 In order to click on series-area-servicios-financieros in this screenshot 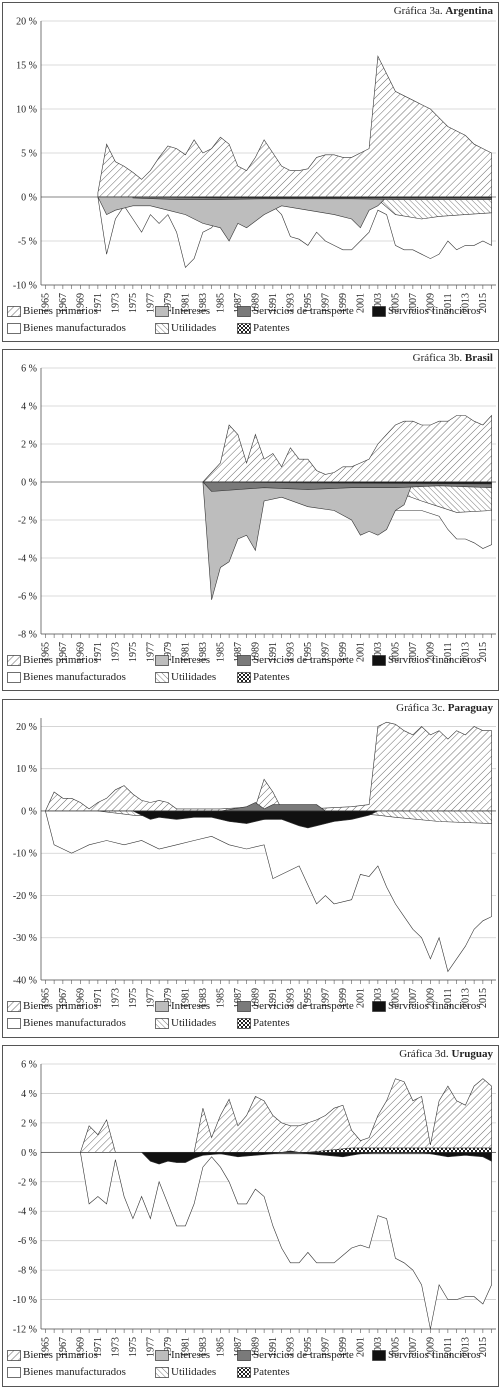, I will do `click(255, 819)`.